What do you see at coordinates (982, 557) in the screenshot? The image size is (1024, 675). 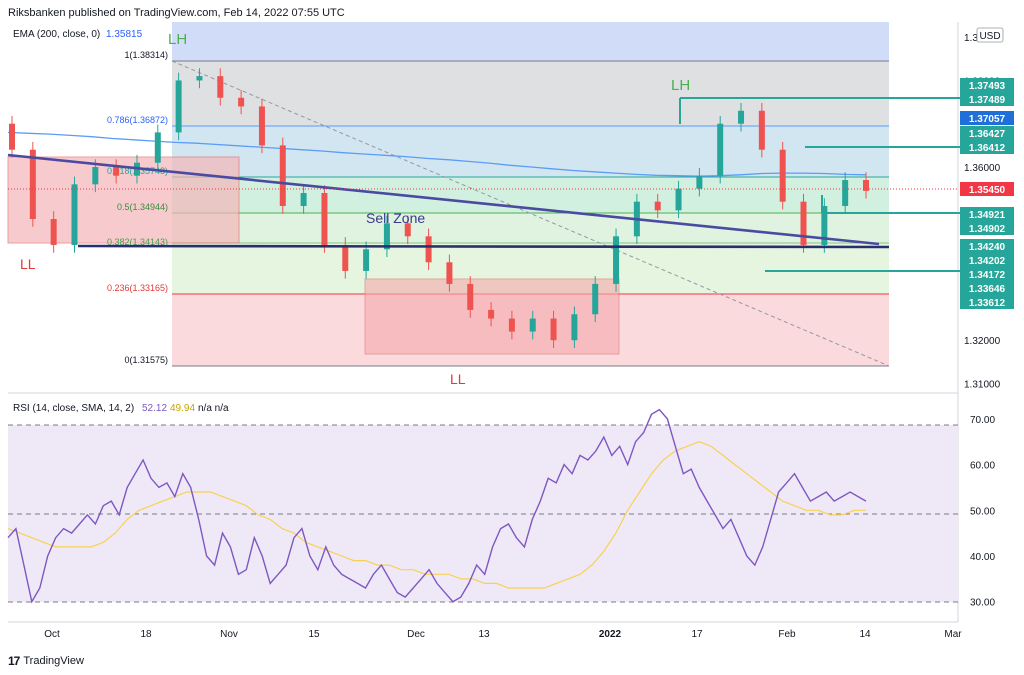 I see `rsi-tick-label: 40.00` at bounding box center [982, 557].